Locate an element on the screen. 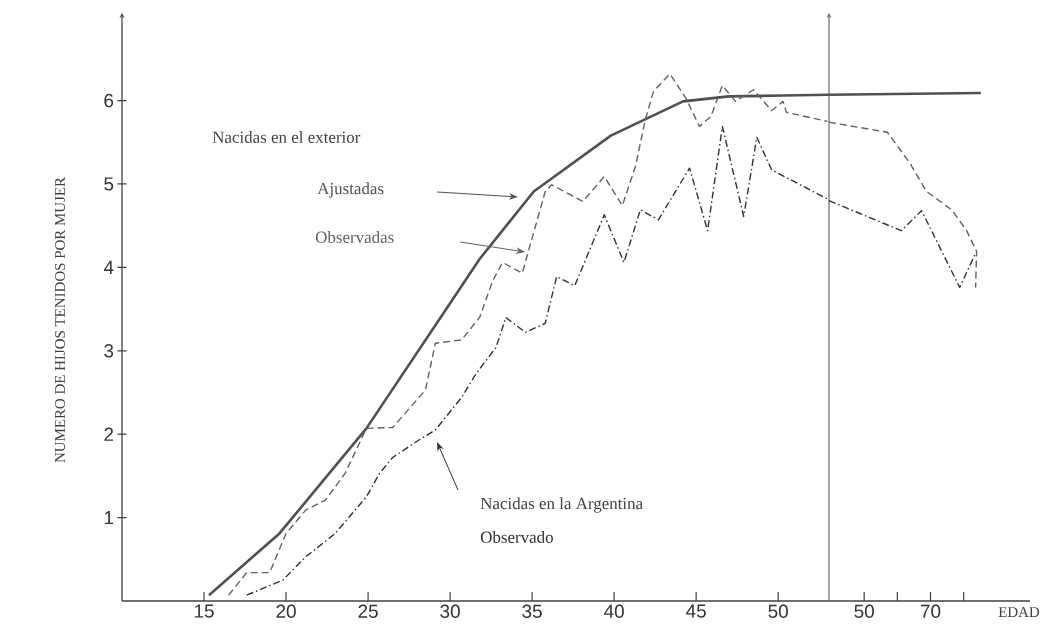  annotation: Nacidas en la Argentina is located at coordinates (561, 505).